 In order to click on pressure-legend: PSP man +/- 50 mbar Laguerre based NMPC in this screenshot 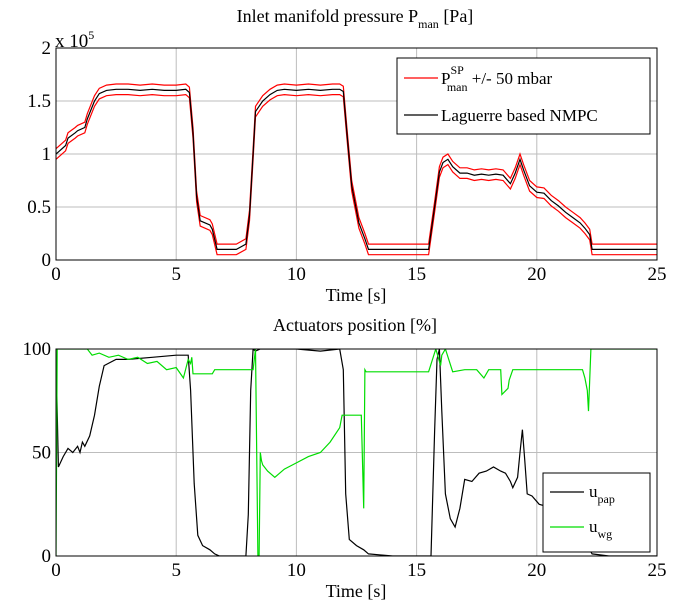, I will do `click(523, 96)`.